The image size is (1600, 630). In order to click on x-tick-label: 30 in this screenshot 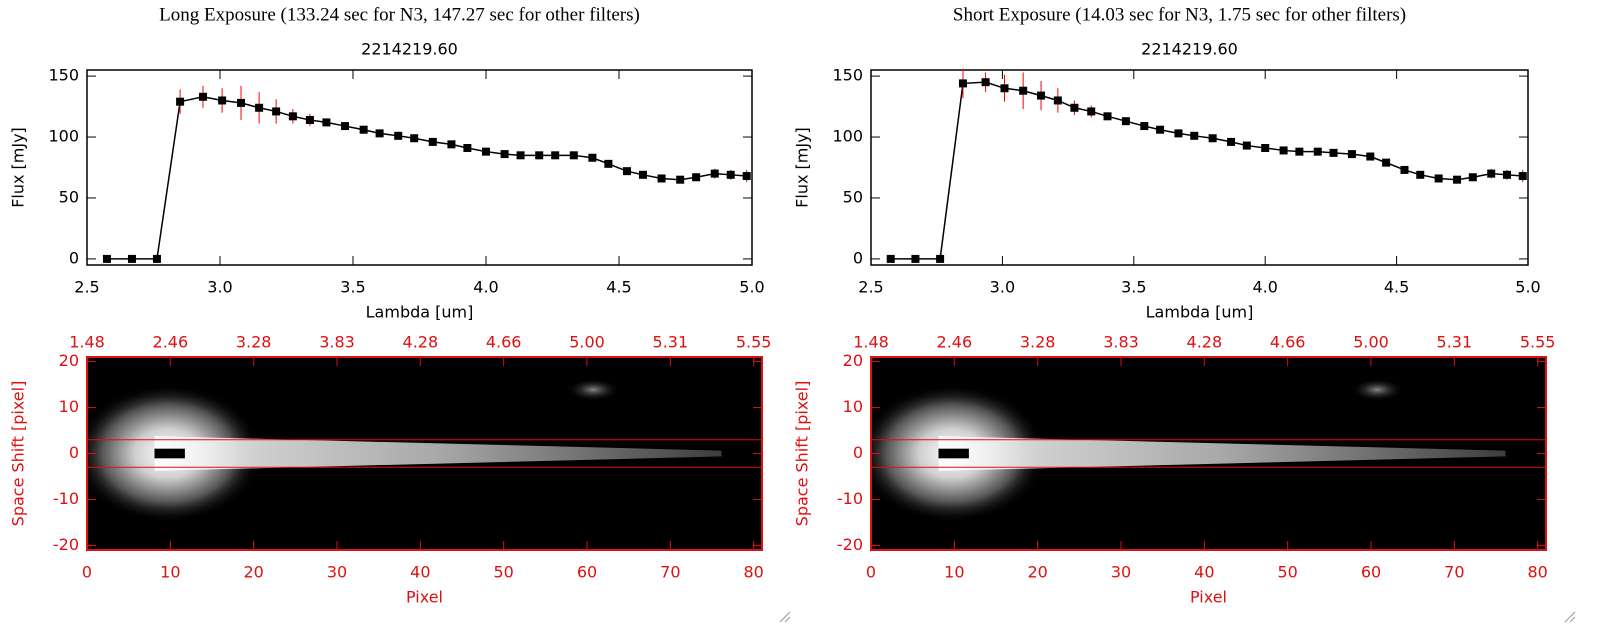, I will do `click(1121, 572)`.